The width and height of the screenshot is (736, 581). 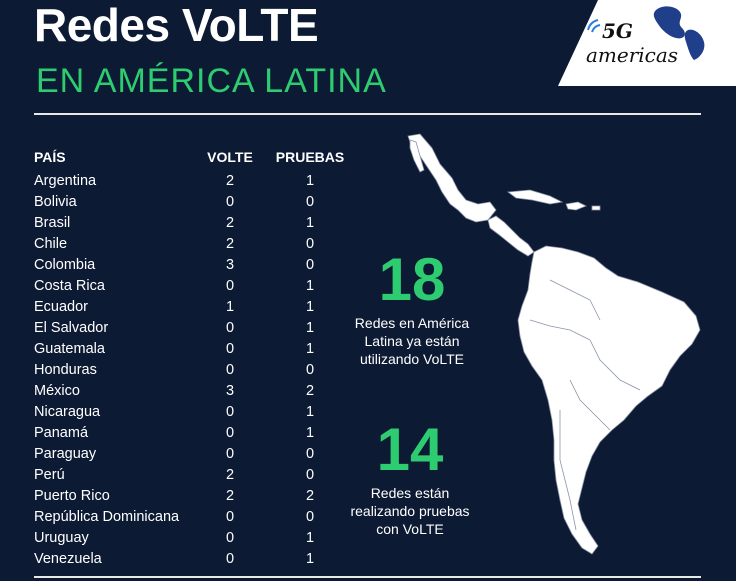 What do you see at coordinates (410, 449) in the screenshot?
I see `stat-value: 14` at bounding box center [410, 449].